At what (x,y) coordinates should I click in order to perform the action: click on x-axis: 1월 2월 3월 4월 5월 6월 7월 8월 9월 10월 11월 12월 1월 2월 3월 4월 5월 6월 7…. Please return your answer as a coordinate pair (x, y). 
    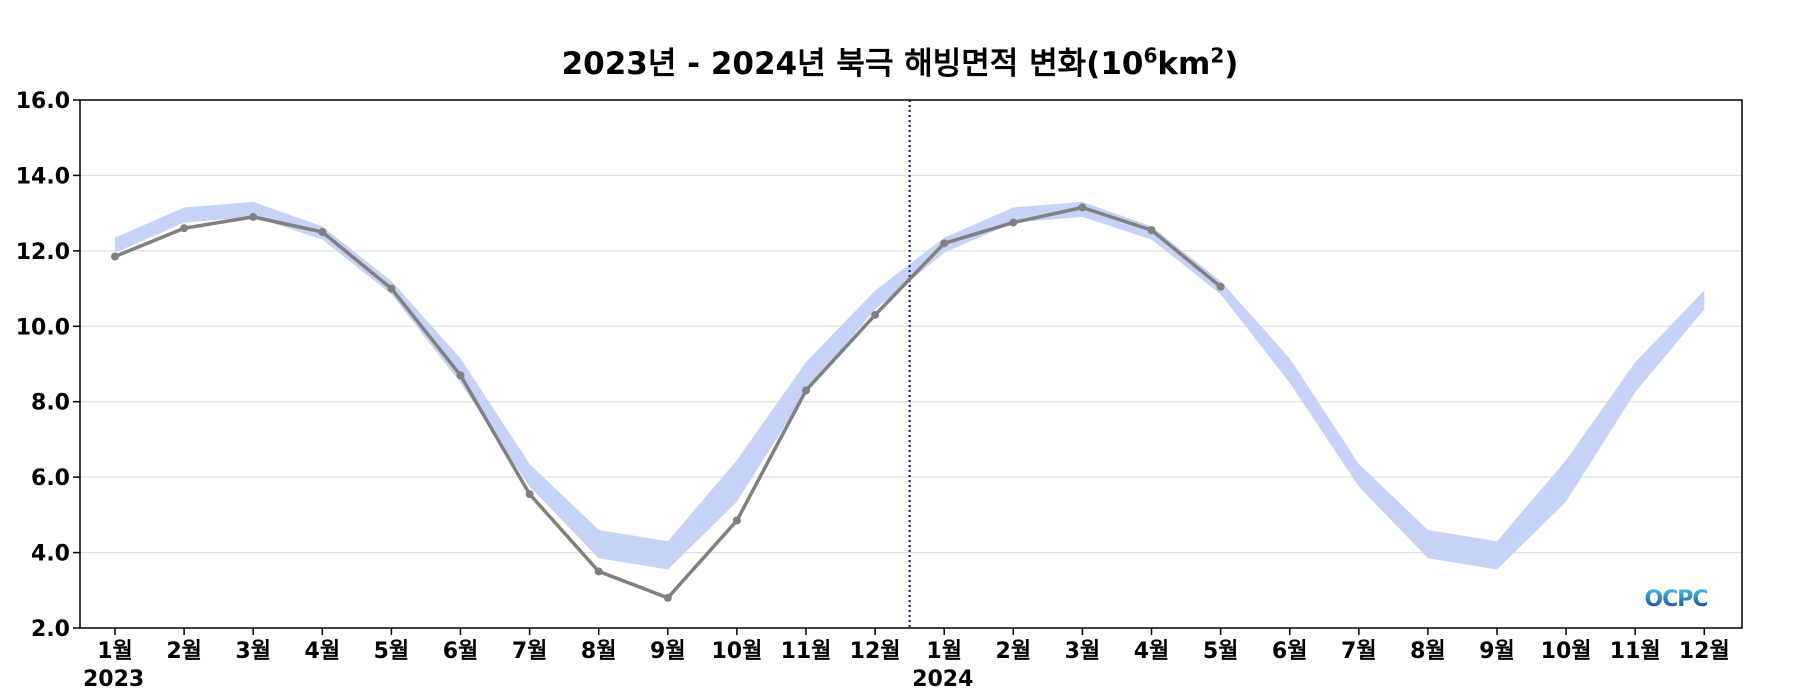
    Looking at the image, I should click on (906, 660).